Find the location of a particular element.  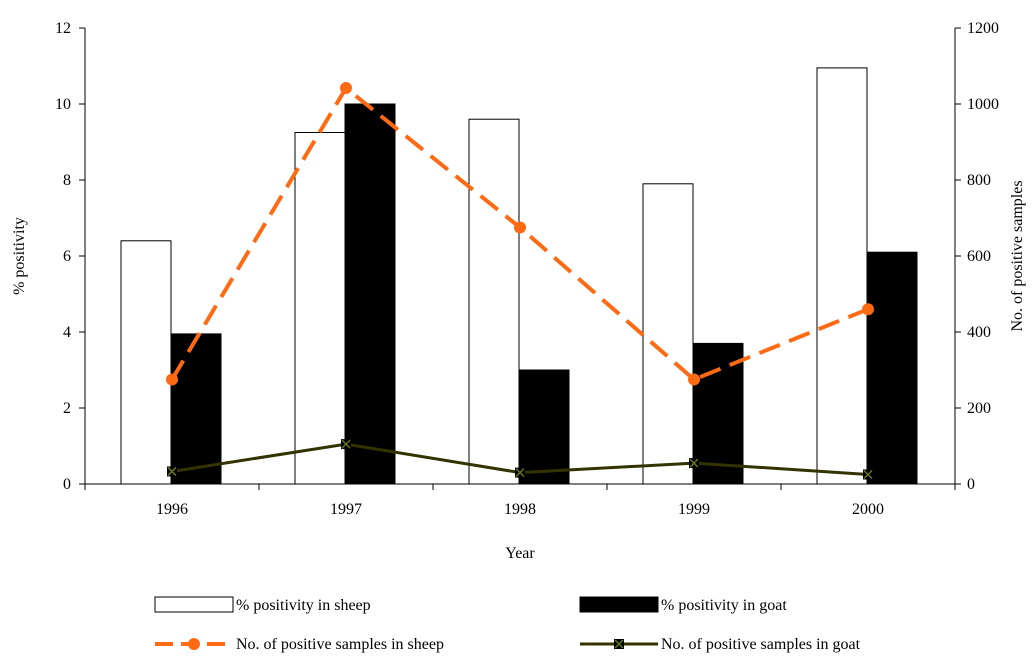

bar-pct-positivity-in-sheep-1996 is located at coordinates (146, 362).